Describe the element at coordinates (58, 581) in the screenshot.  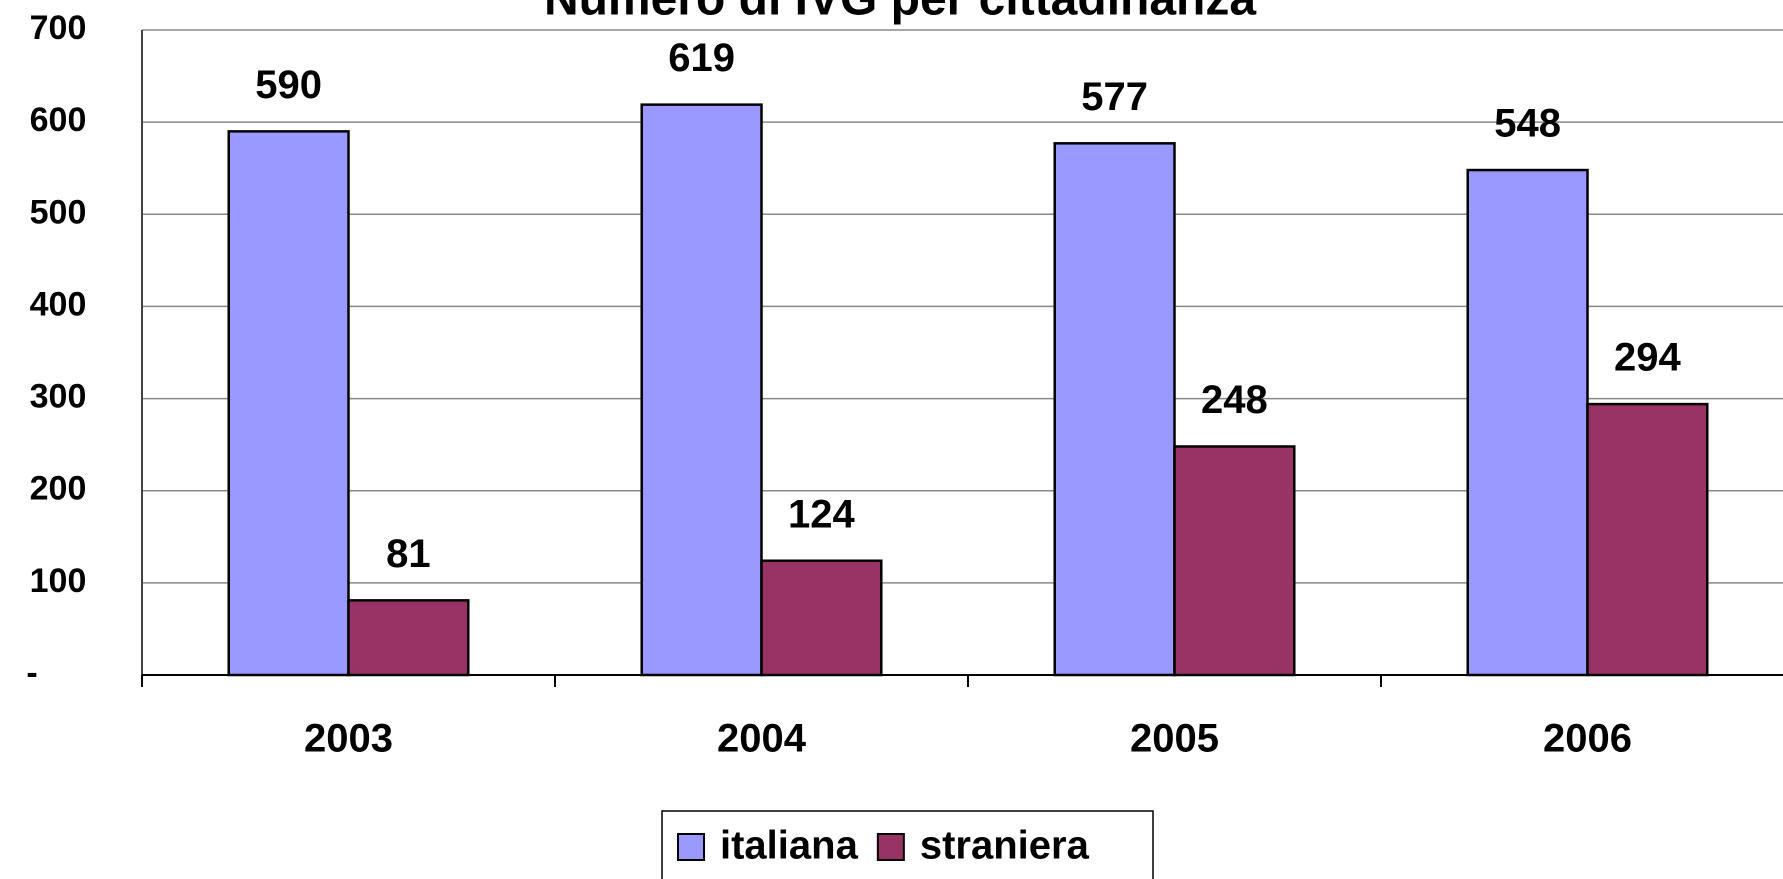
I see `y-tick-label: 100` at that location.